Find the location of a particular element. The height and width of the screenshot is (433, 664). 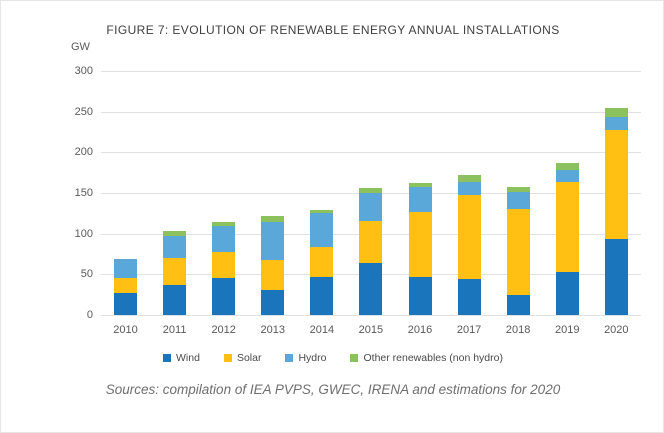

bar-segment-hydro-2014 is located at coordinates (322, 230).